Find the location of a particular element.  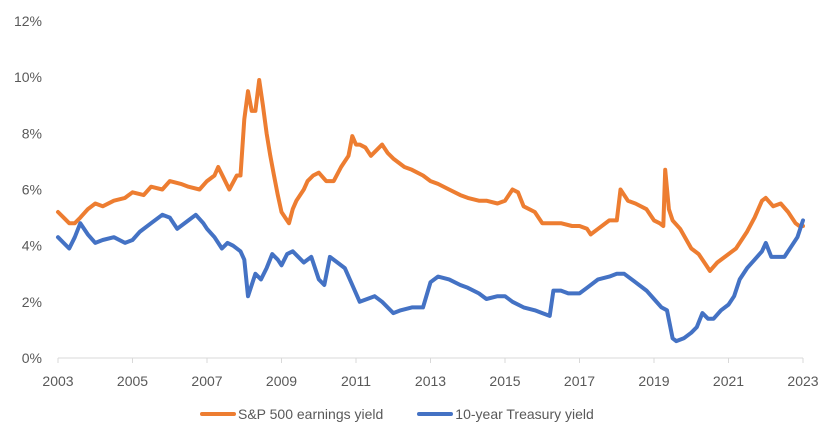

x-tick-label: 2011 is located at coordinates (356, 381).